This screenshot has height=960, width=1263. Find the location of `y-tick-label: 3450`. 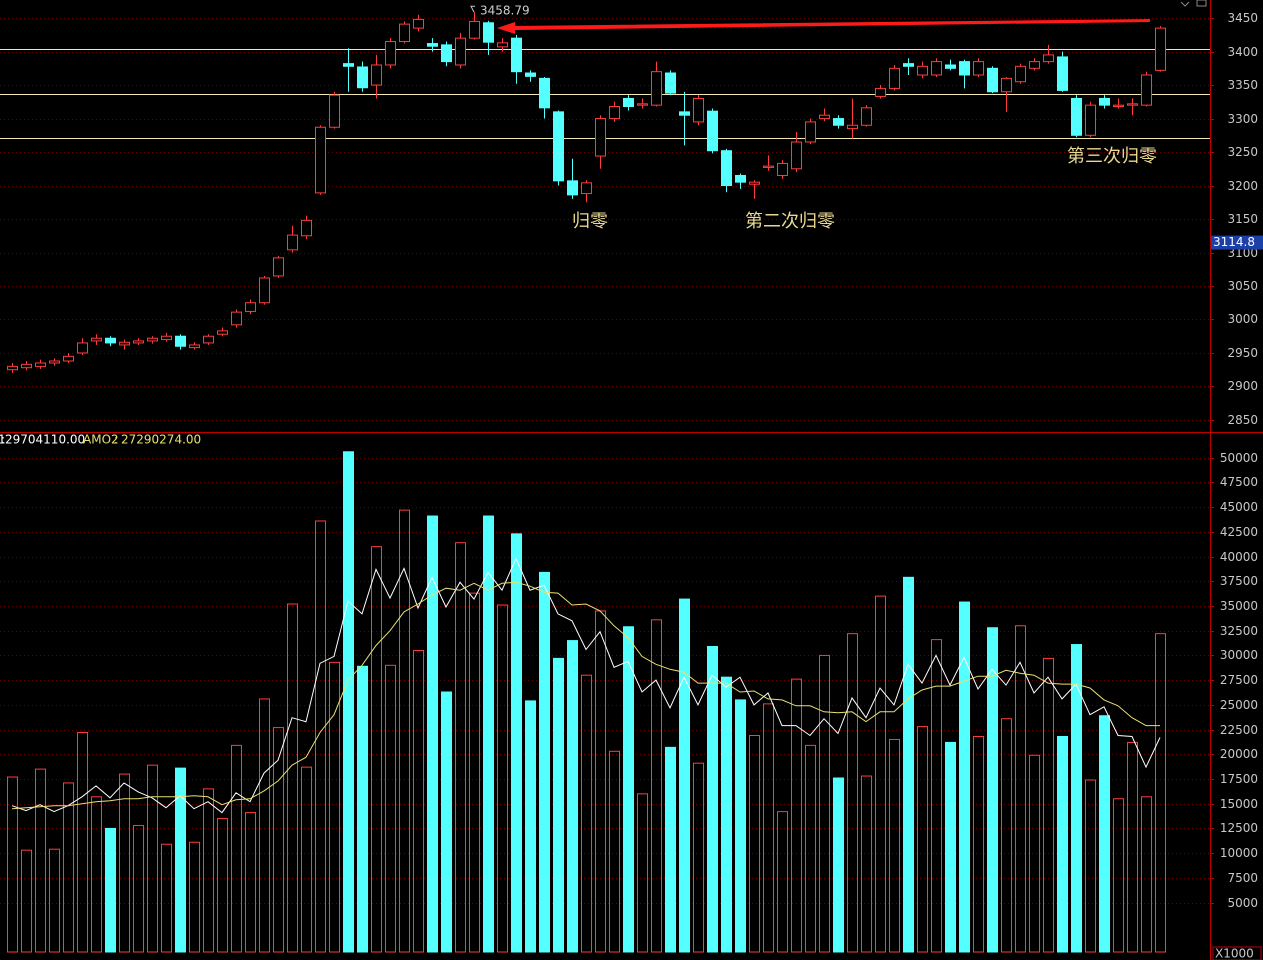

y-tick-label: 3450 is located at coordinates (1242, 18).